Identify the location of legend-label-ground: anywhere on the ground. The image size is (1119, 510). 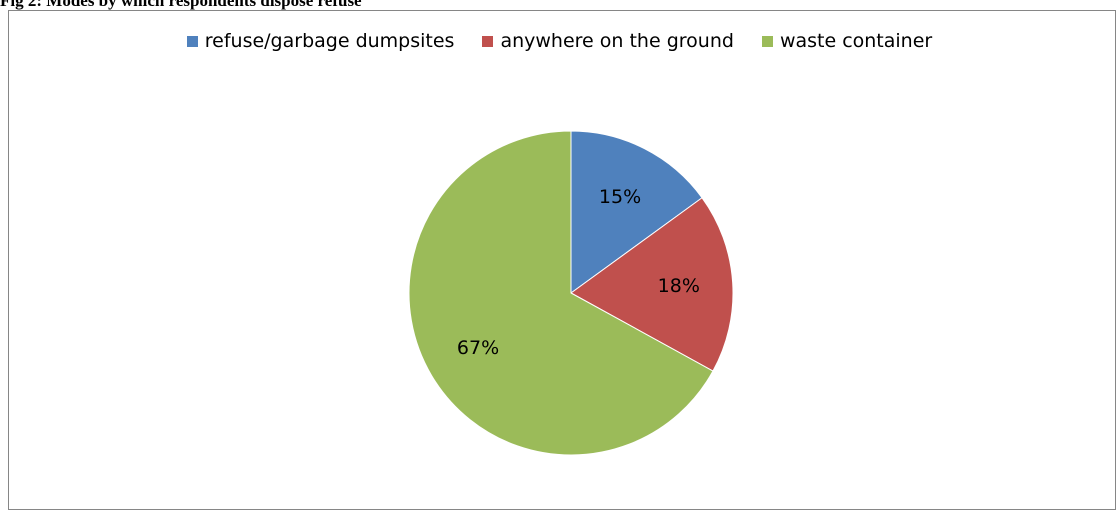
(617, 41).